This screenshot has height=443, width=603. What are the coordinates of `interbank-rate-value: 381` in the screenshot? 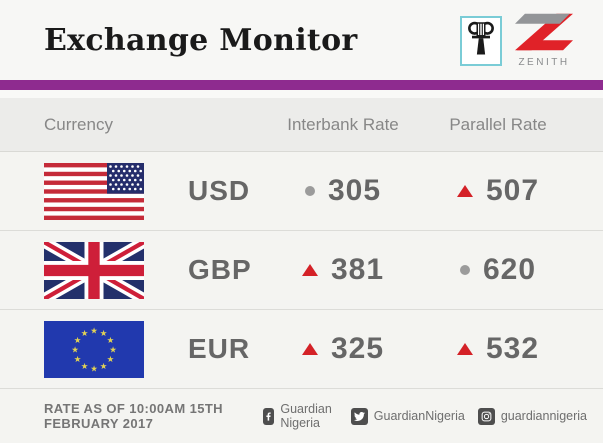 It's located at (357, 269).